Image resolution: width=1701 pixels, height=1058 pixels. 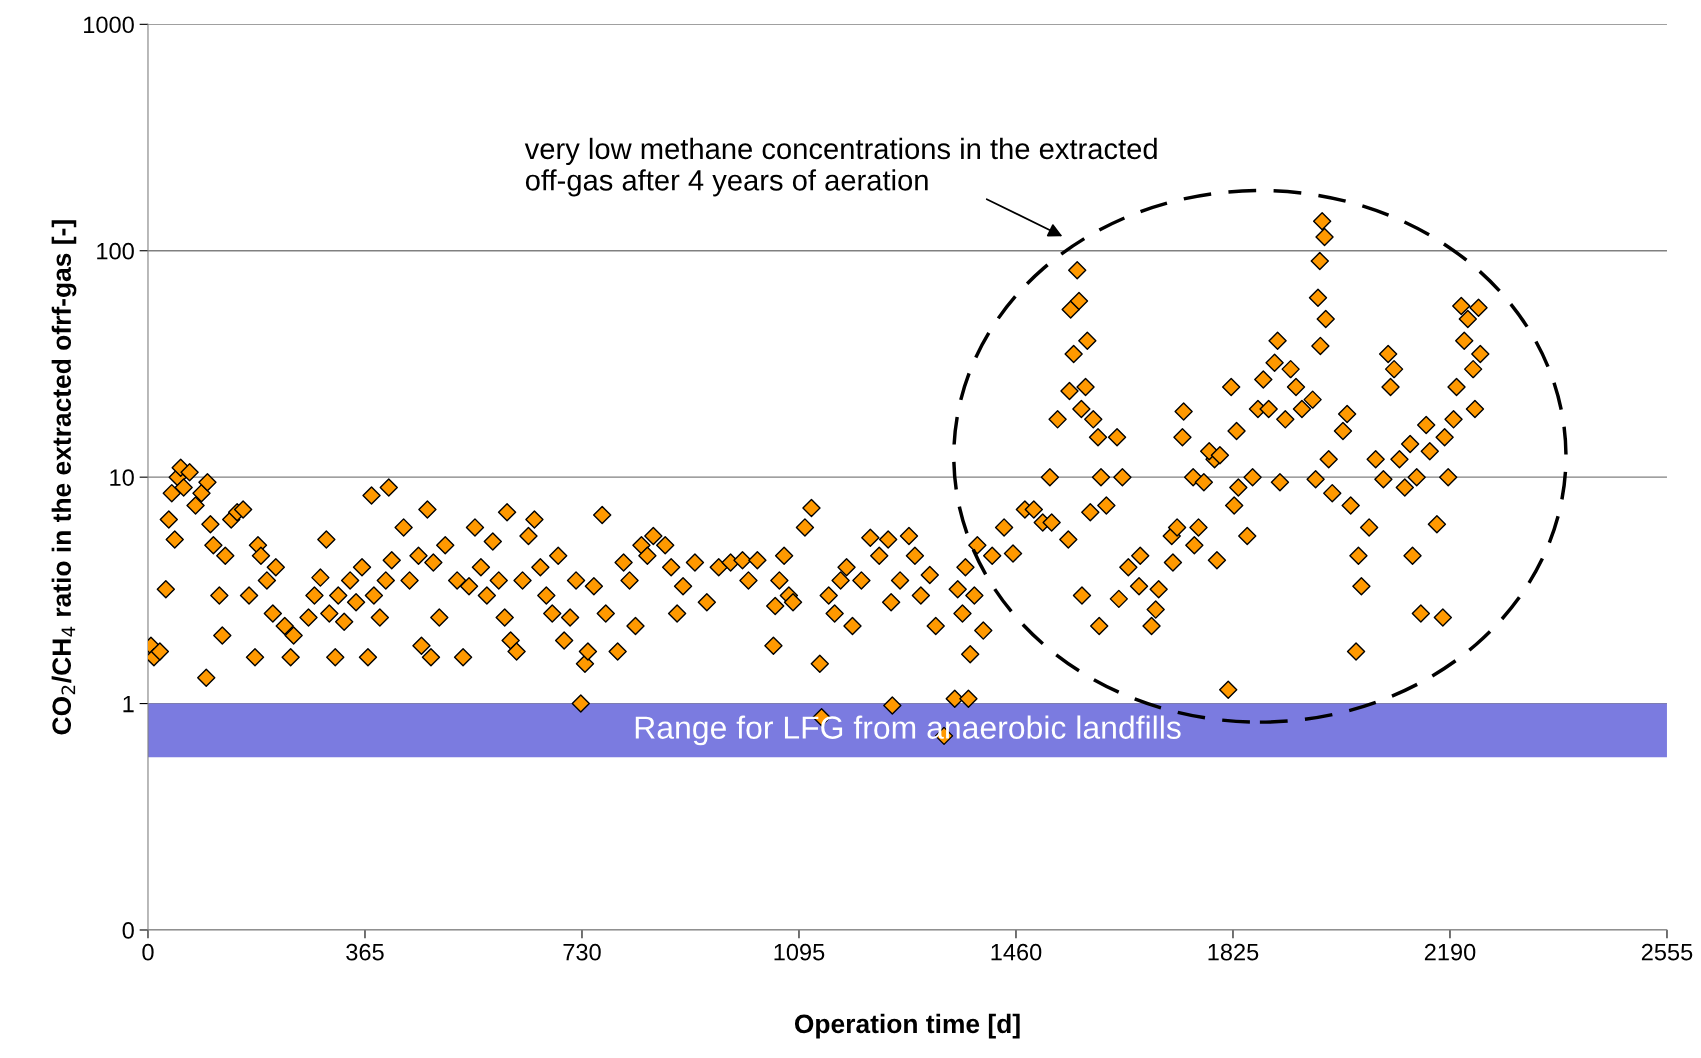 I want to click on x-tick-label: 730, so click(x=582, y=952).